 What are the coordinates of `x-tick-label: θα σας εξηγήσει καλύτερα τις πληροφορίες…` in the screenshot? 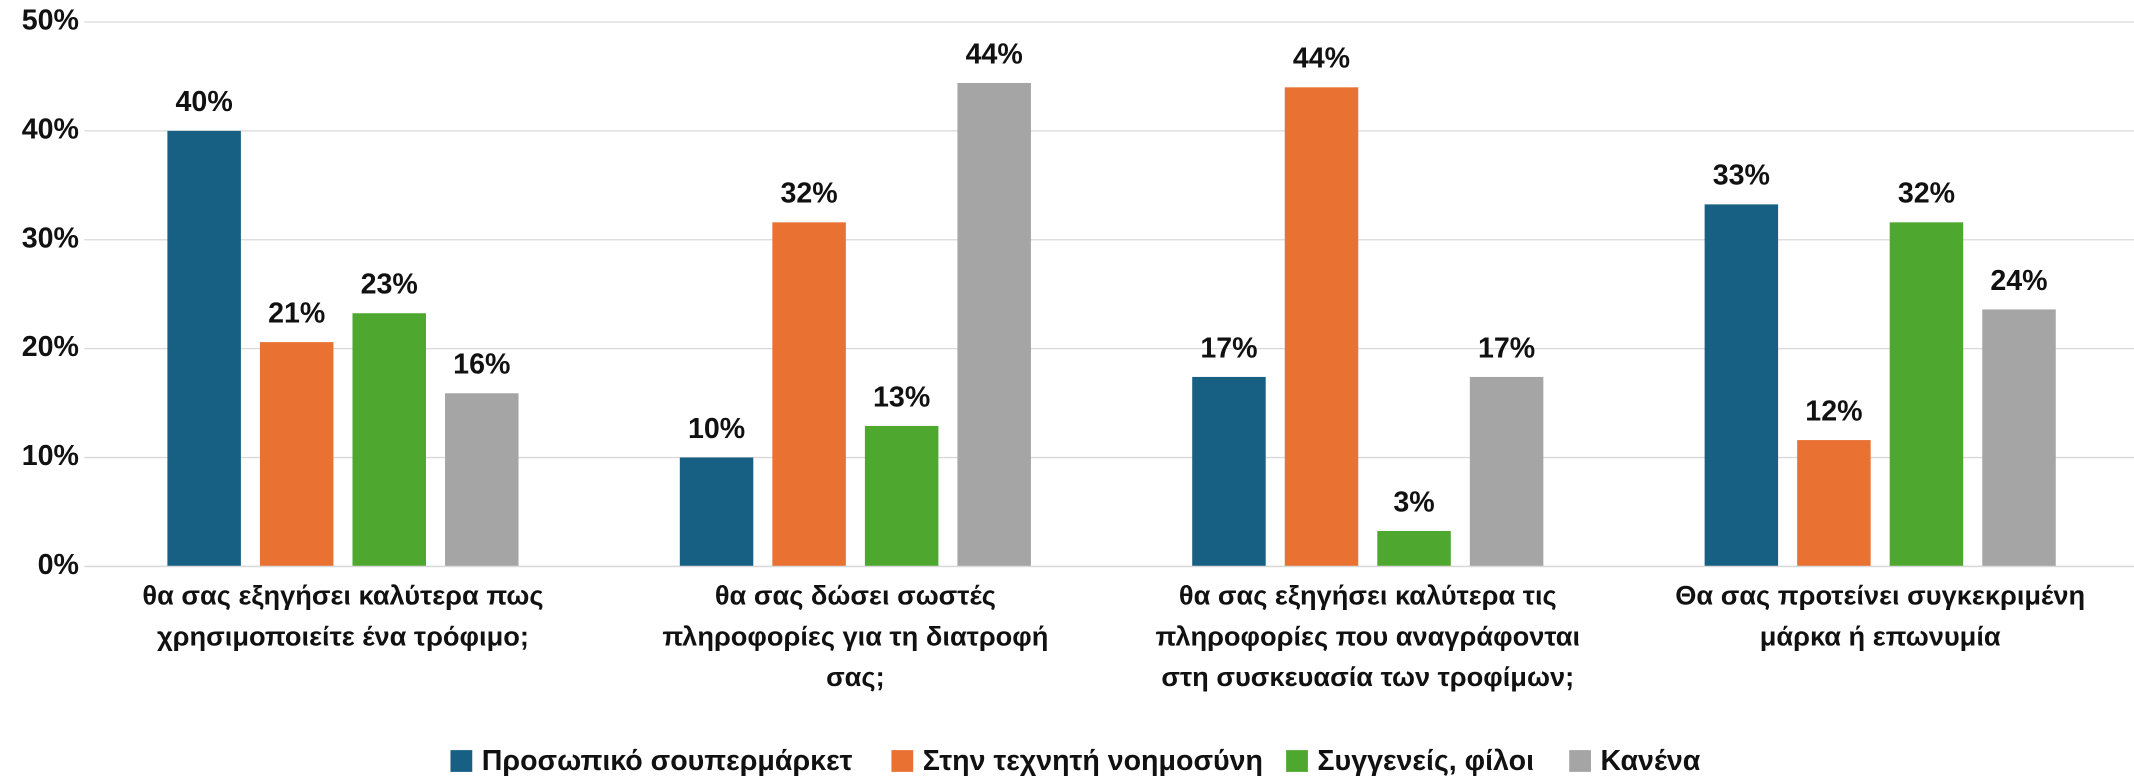 It's located at (1368, 637).